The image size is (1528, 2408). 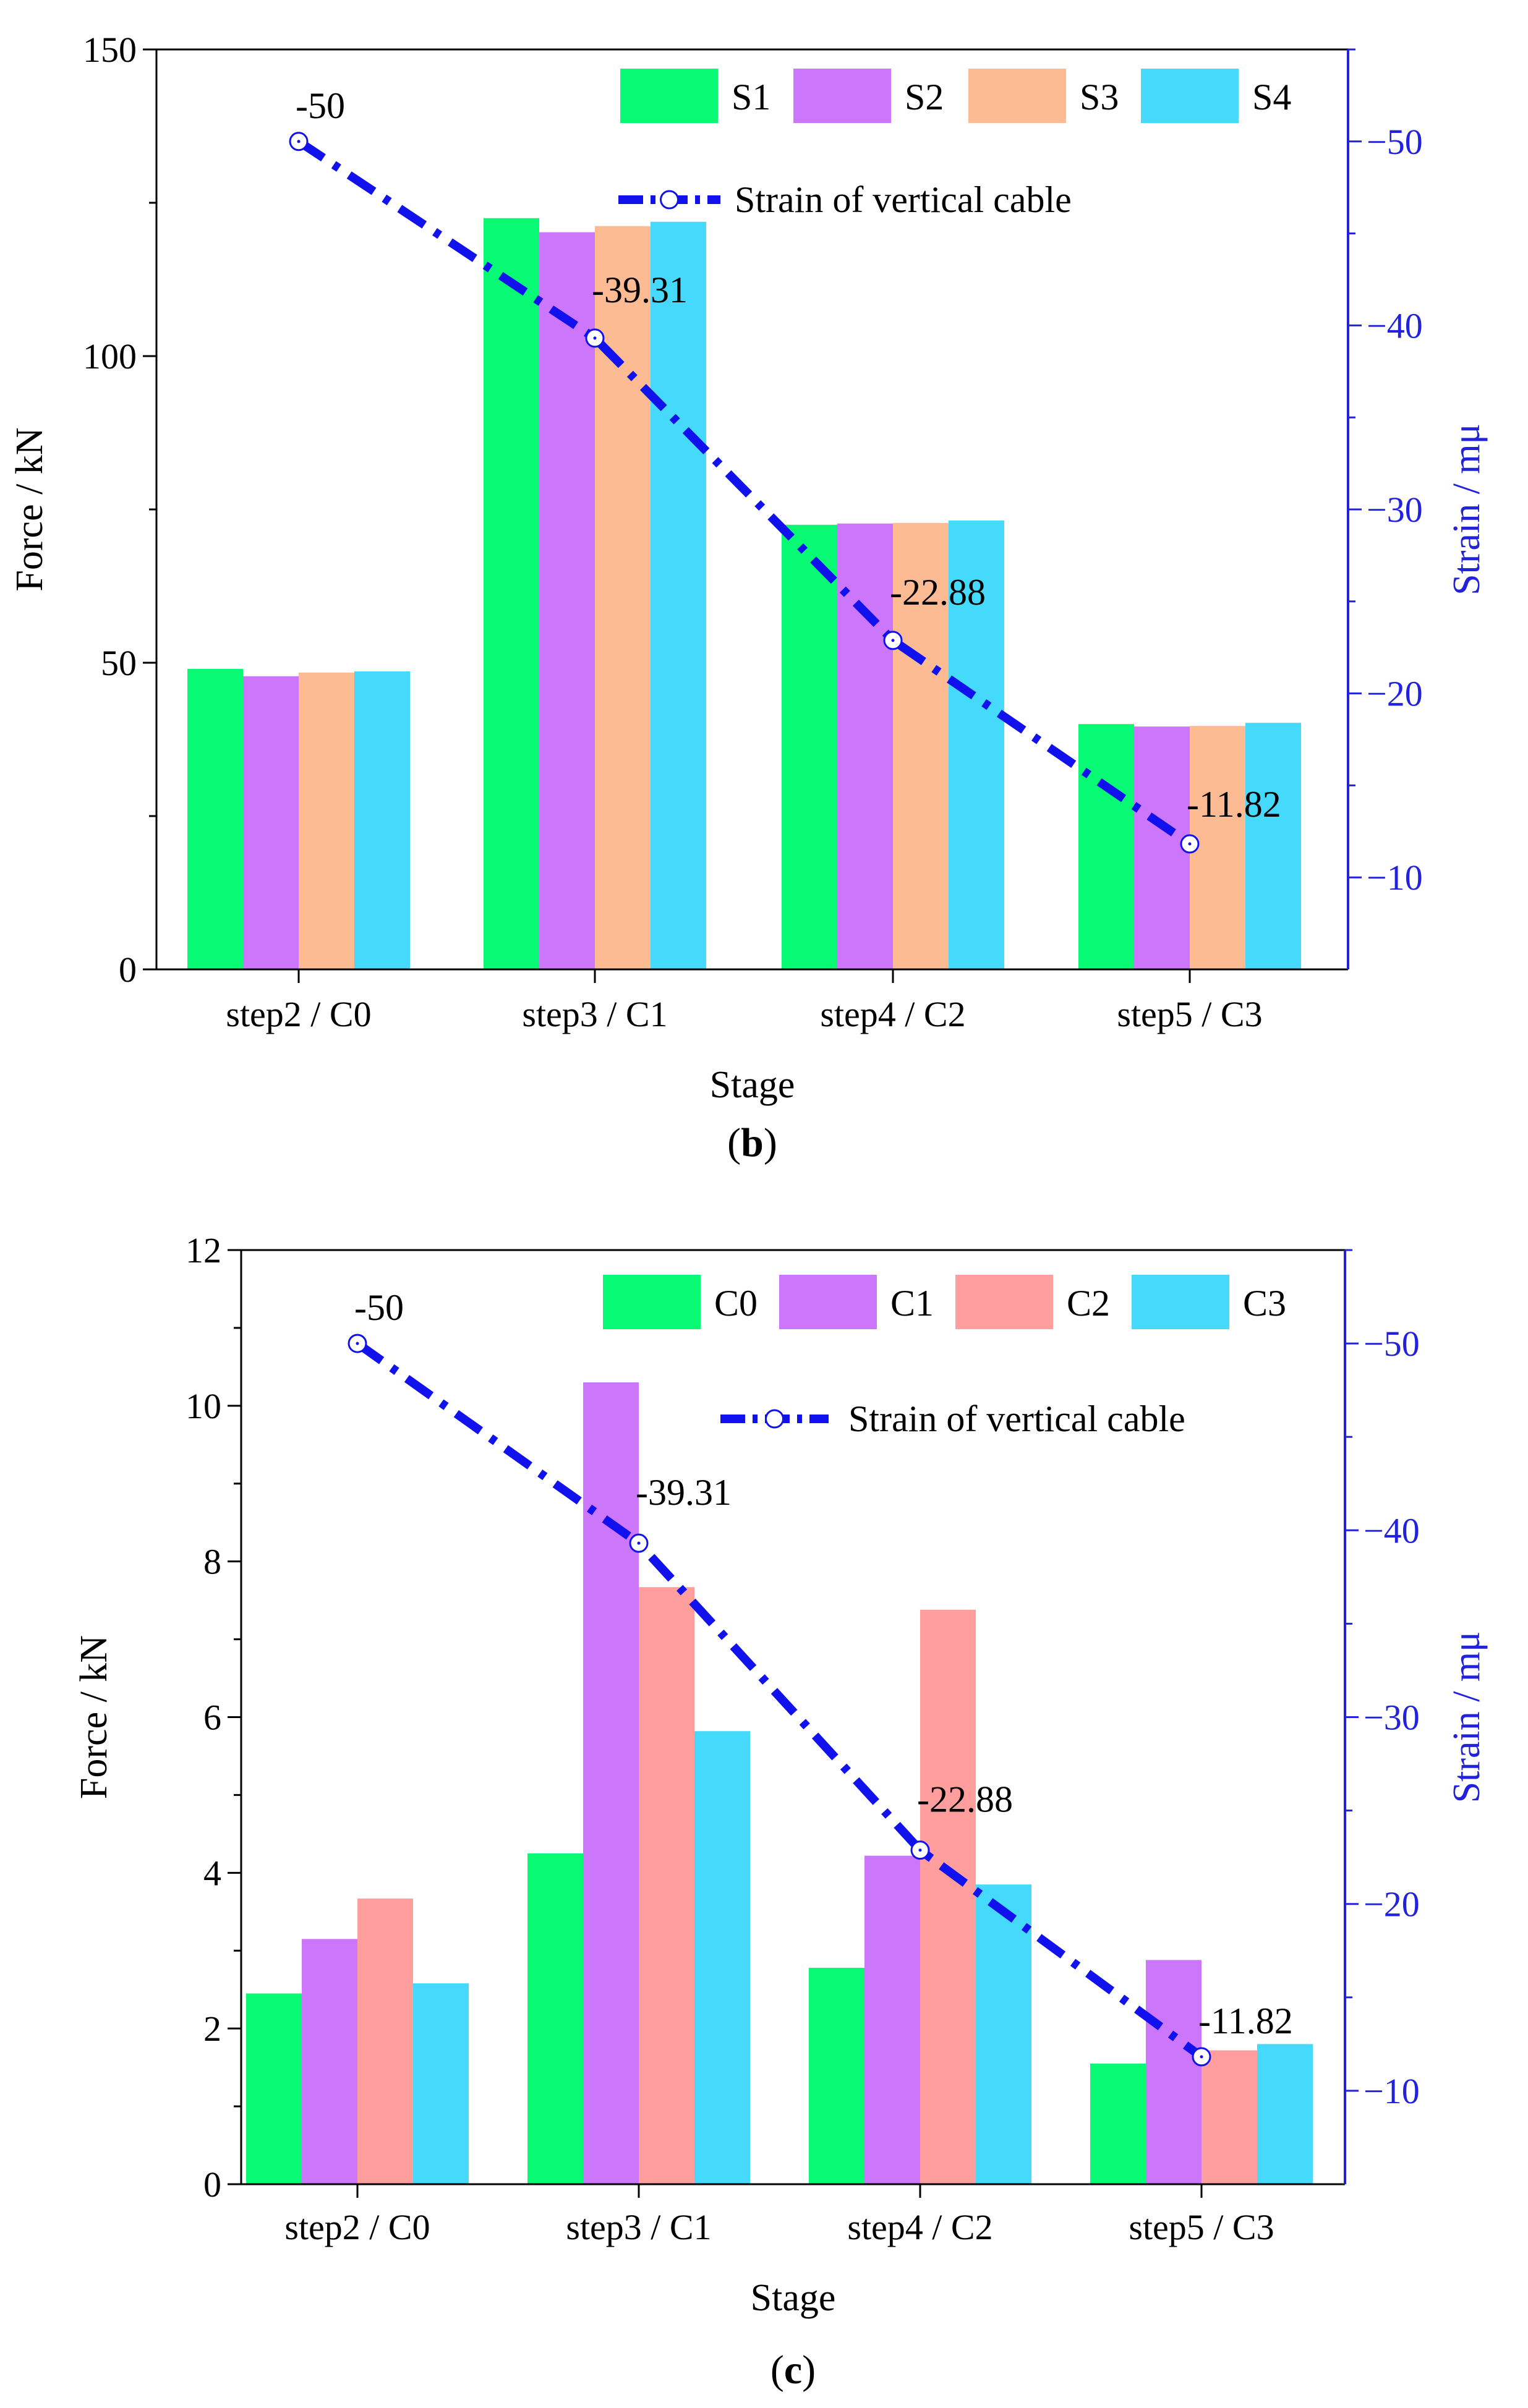 What do you see at coordinates (119, 663) in the screenshot?
I see `left-tick-label: 50` at bounding box center [119, 663].